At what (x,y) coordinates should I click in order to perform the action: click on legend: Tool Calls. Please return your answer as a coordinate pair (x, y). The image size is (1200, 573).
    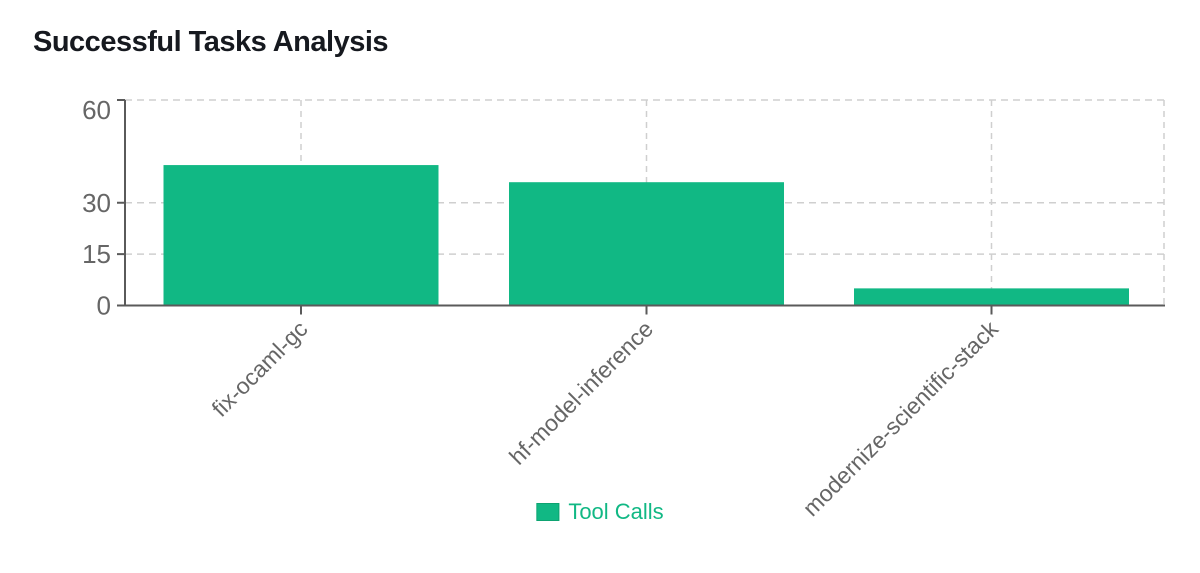
    Looking at the image, I should click on (600, 511).